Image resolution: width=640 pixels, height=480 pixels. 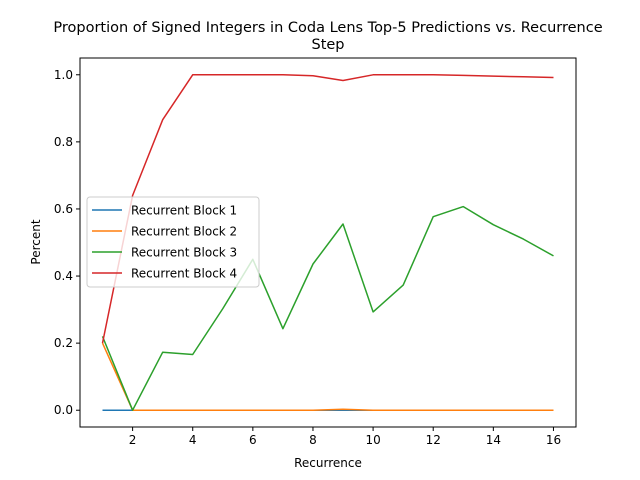 I want to click on legend-label-1: Recurrent Block 1, so click(x=184, y=211).